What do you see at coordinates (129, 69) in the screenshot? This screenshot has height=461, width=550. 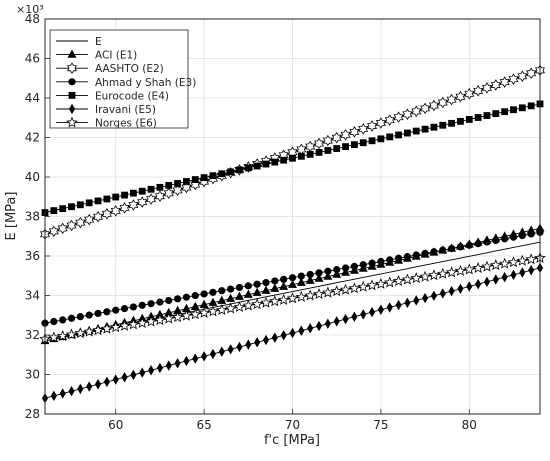 I see `legend-label: AASHTO (E2)` at bounding box center [129, 69].